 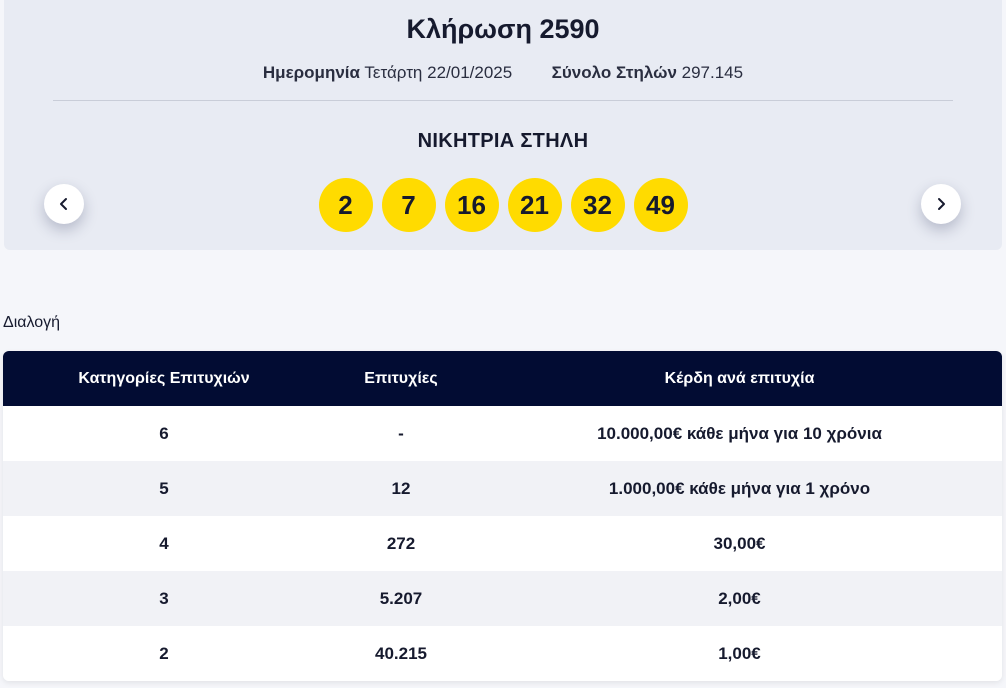 I want to click on previous-draw-button, so click(x=64, y=204).